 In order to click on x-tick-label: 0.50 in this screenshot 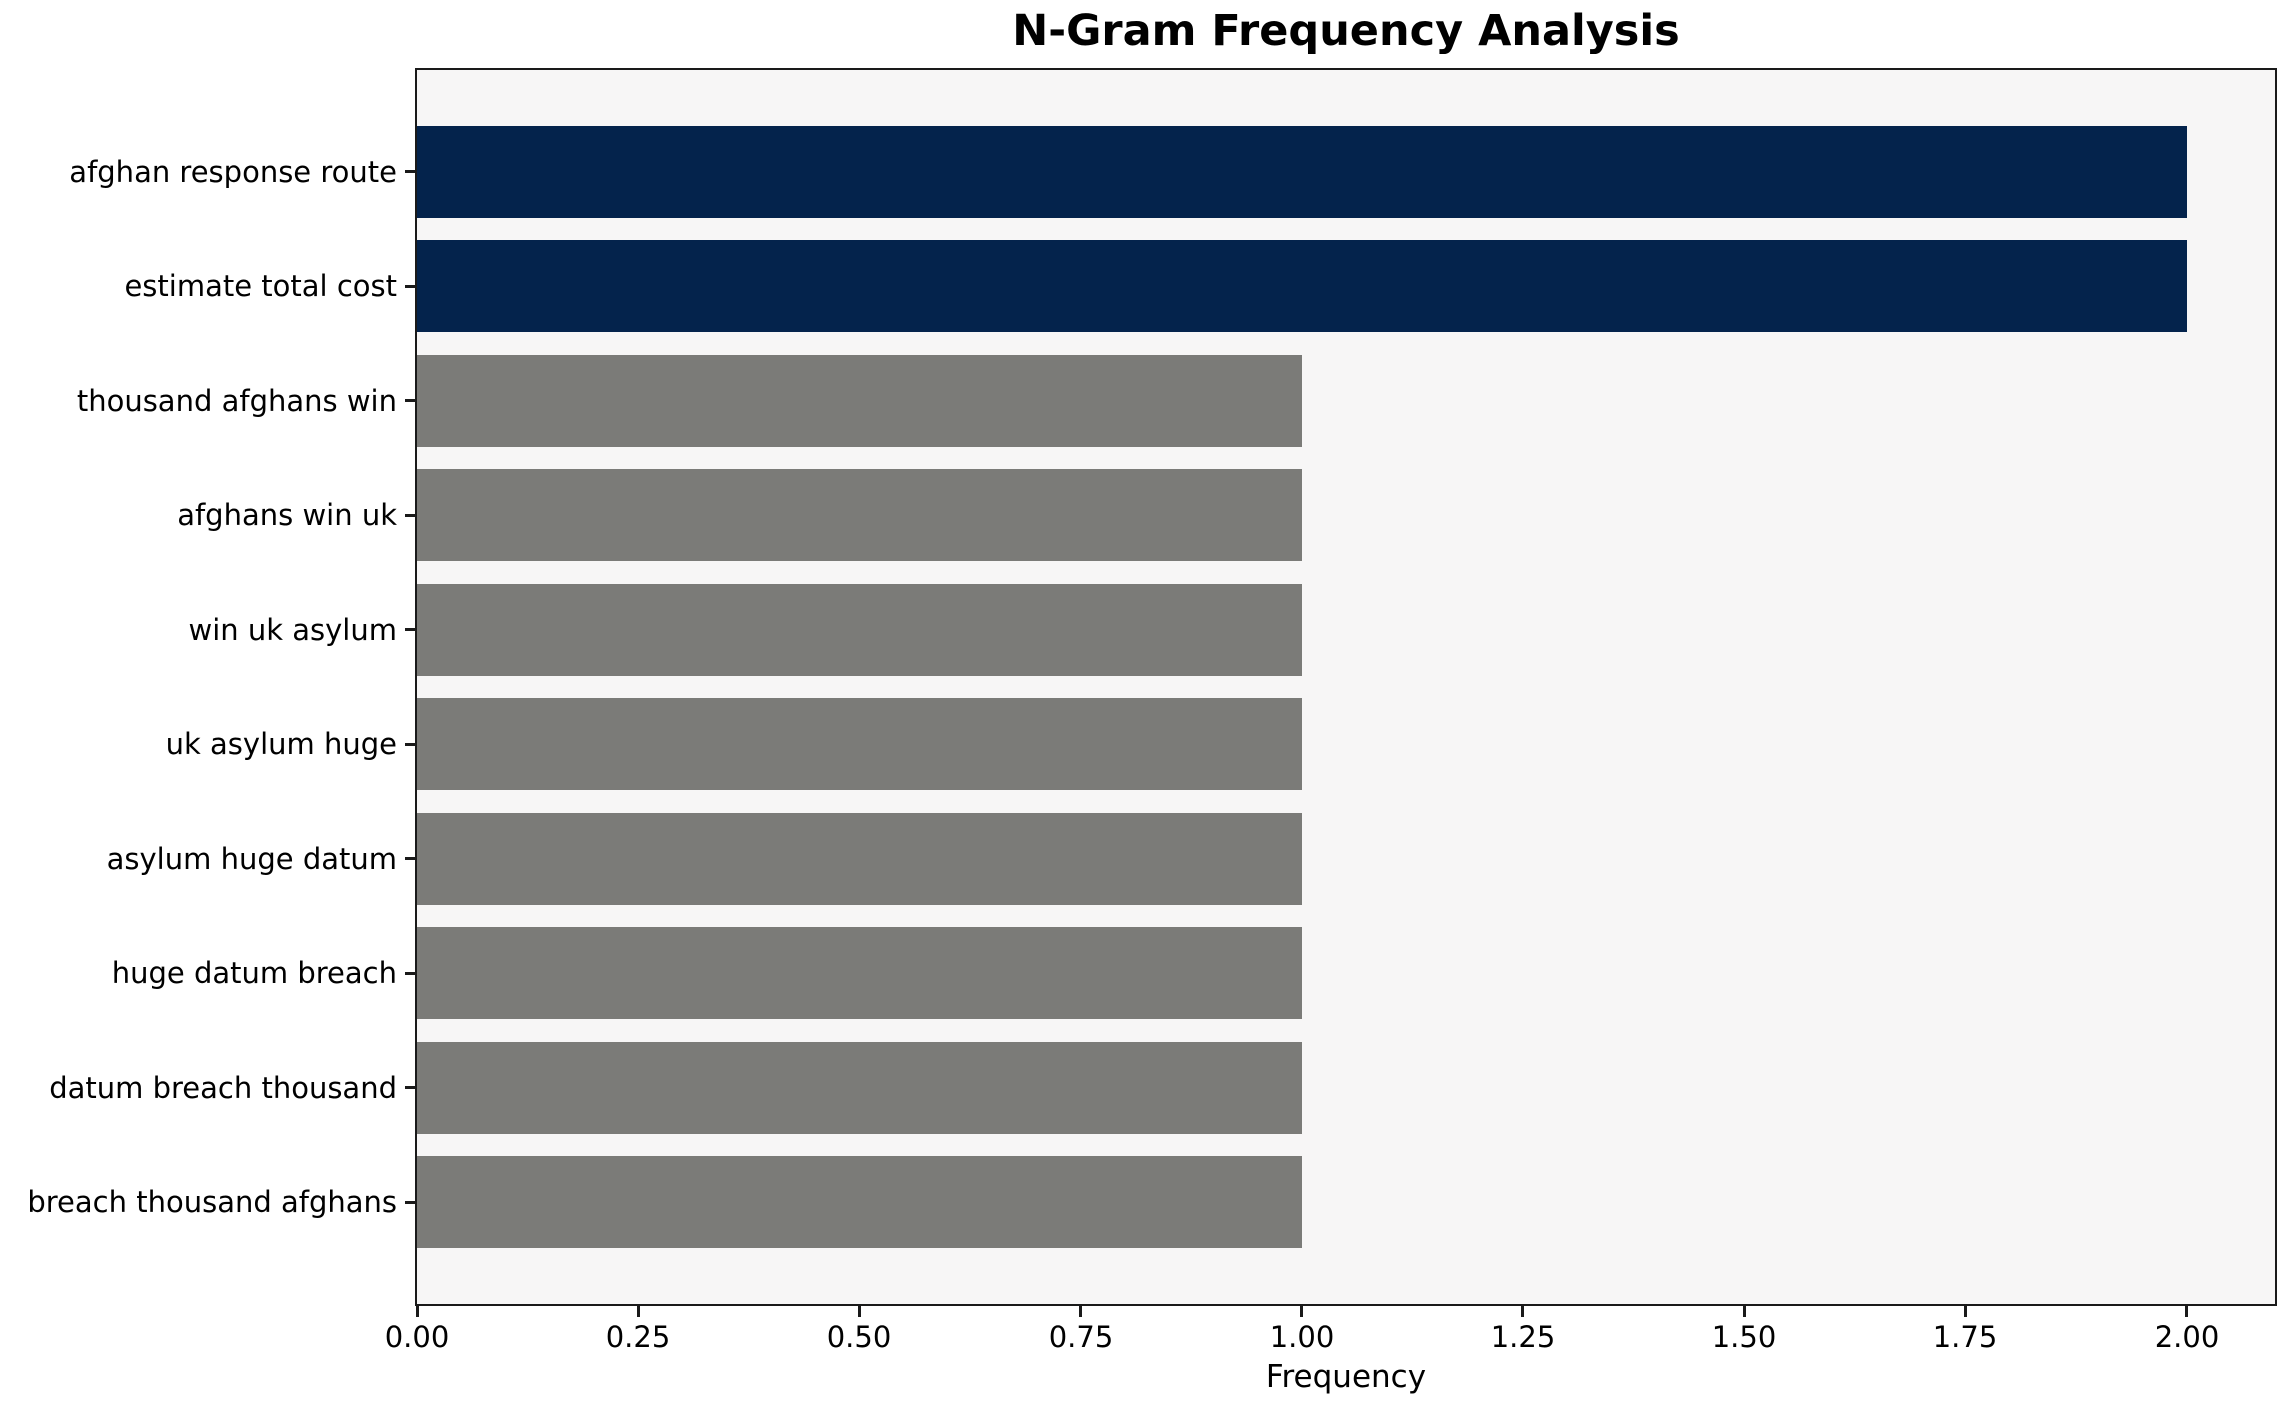, I will do `click(859, 1337)`.